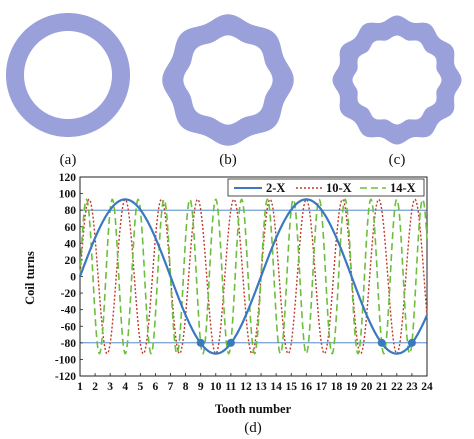 The width and height of the screenshot is (474, 439). What do you see at coordinates (69, 344) in the screenshot?
I see `y-tick-label: -80` at bounding box center [69, 344].